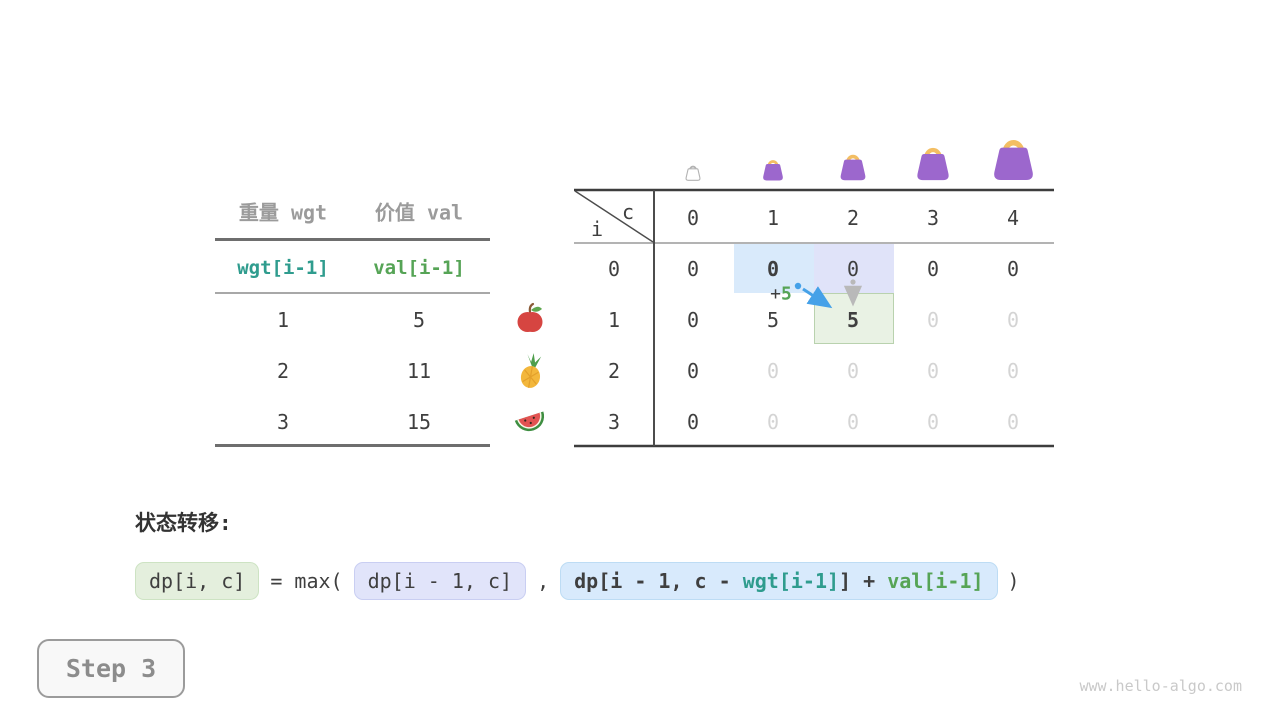 This screenshot has height=720, width=1280. I want to click on large-bag-icon, so click(933, 159).